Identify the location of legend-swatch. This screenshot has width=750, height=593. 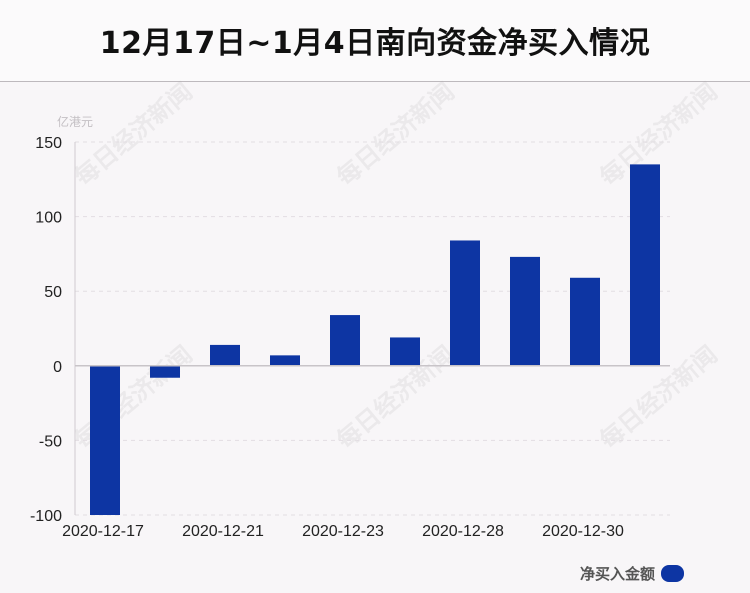
(672, 573).